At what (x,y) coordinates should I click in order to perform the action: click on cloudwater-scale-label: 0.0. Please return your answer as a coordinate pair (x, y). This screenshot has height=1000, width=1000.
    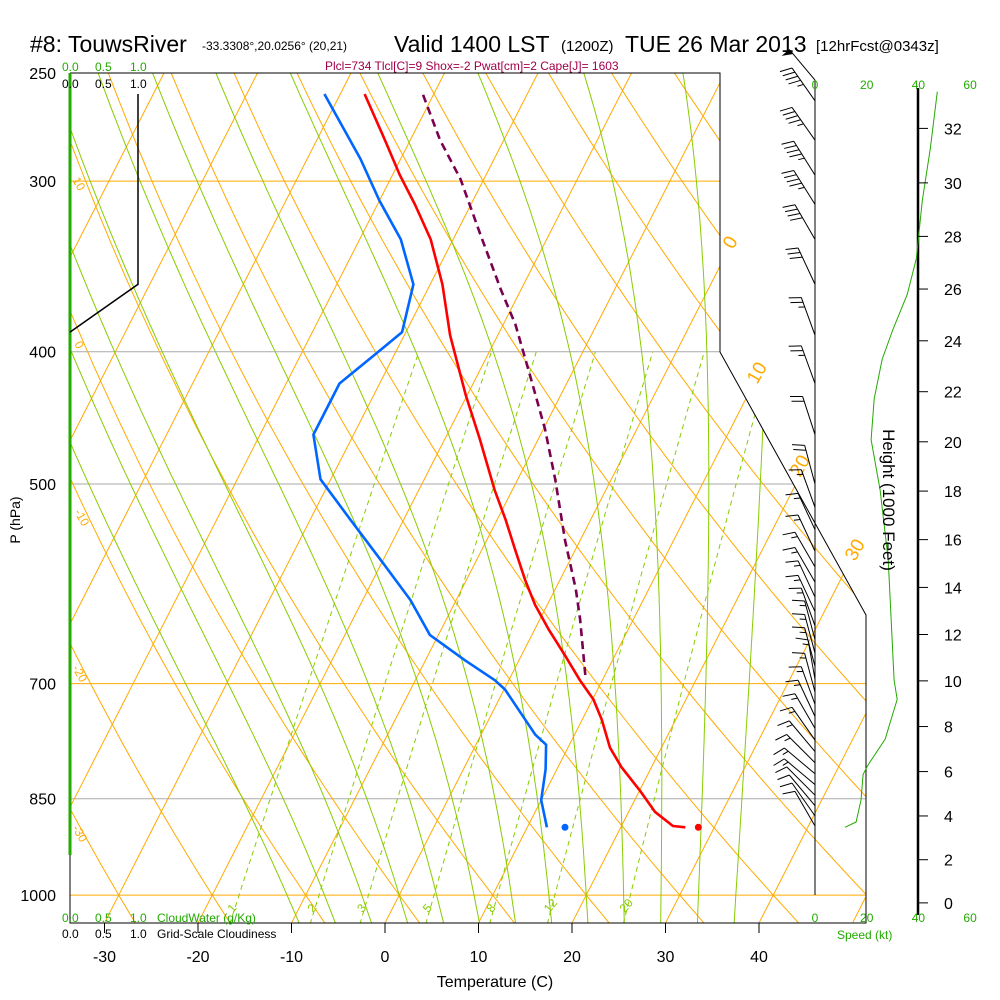
    Looking at the image, I should click on (70, 918).